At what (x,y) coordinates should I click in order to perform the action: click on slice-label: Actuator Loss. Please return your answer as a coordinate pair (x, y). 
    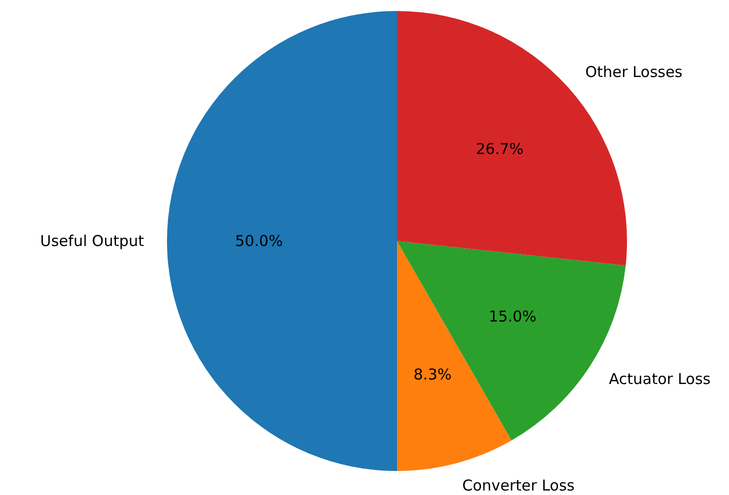
    Looking at the image, I should click on (659, 379).